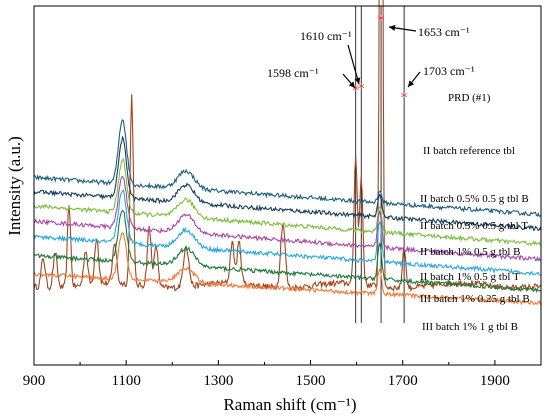 The height and width of the screenshot is (420, 550). I want to click on annotation-arrow, so click(353, 64).